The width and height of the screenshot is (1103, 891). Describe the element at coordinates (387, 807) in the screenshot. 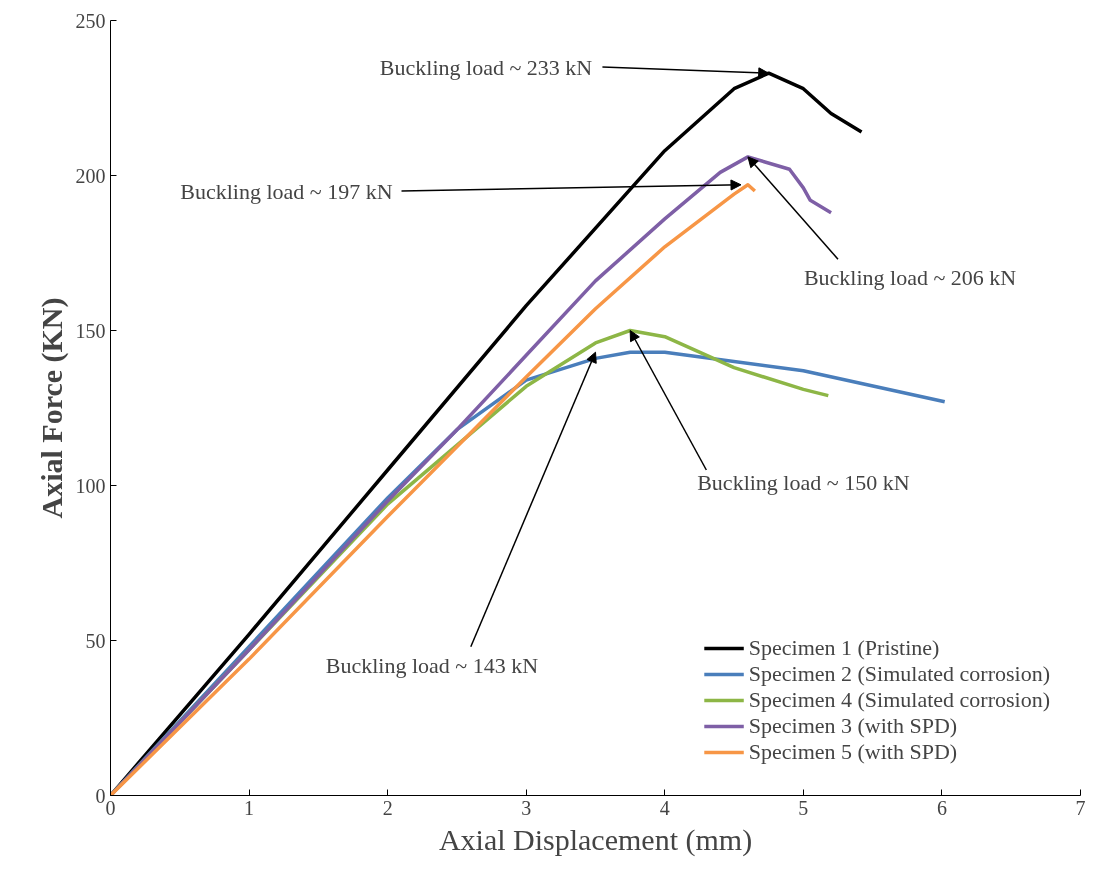

I see `x-tick-label: 2` at that location.